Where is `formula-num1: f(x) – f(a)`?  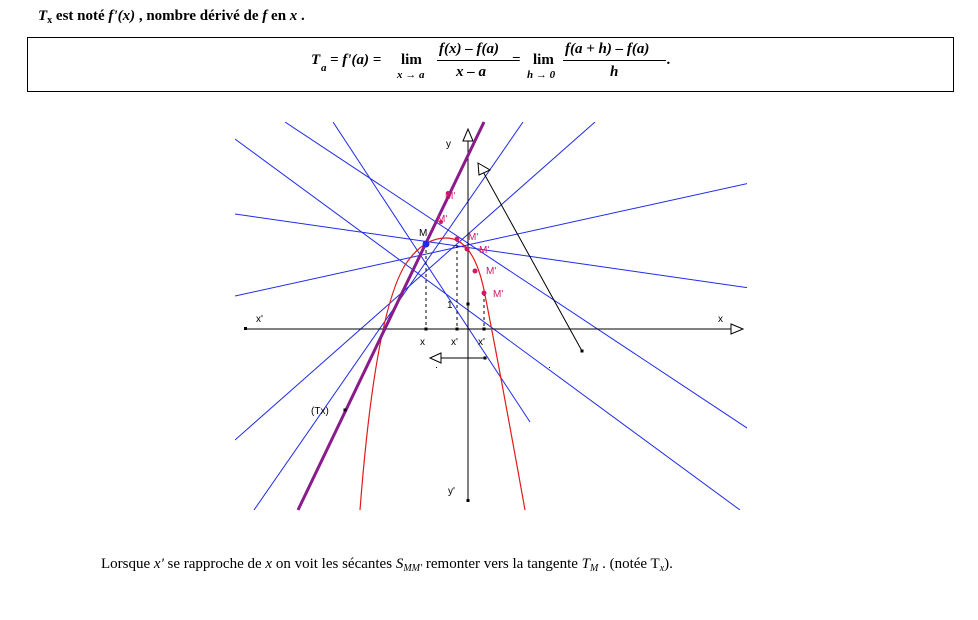
formula-num1: f(x) – f(a) is located at coordinates (469, 49).